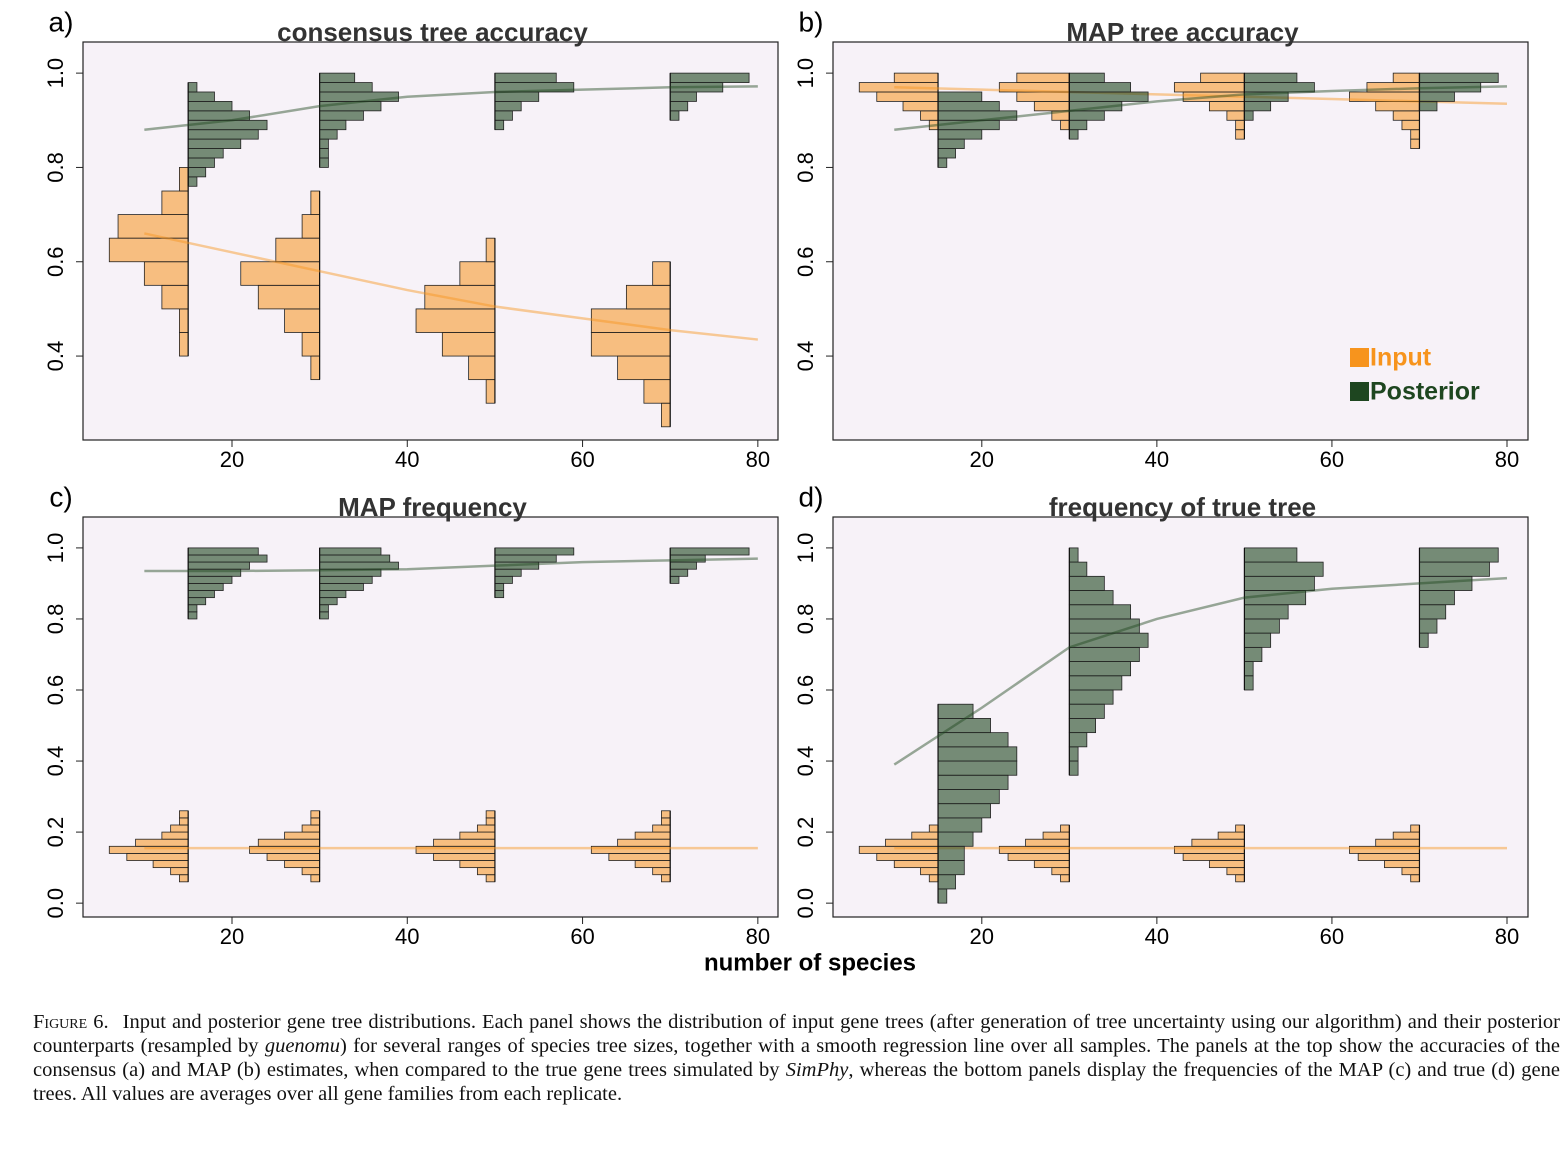 The height and width of the screenshot is (1165, 1566). Describe the element at coordinates (758, 936) in the screenshot. I see `x-tick-label: 80` at that location.